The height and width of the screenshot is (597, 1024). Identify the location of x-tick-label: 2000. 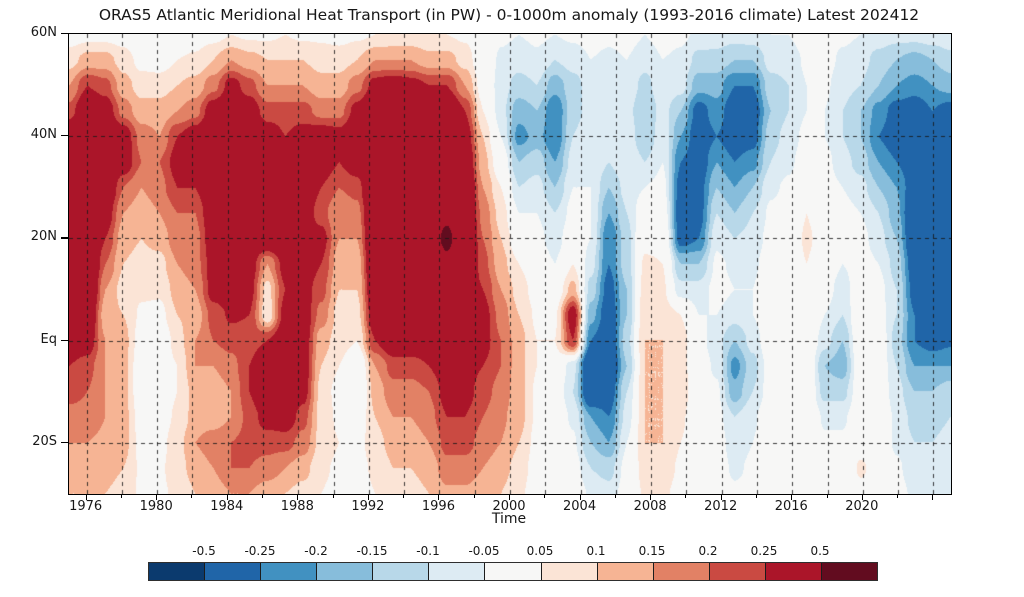
(509, 506).